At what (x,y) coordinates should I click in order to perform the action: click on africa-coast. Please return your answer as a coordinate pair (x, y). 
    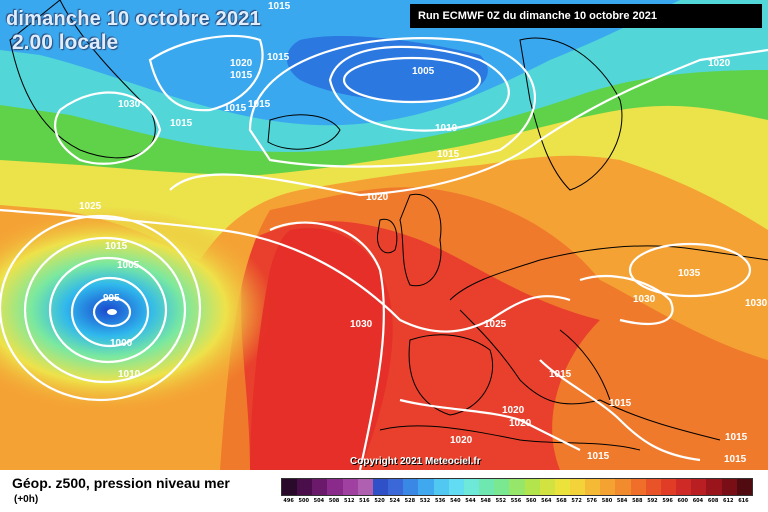
    Looking at the image, I should click on (510, 438).